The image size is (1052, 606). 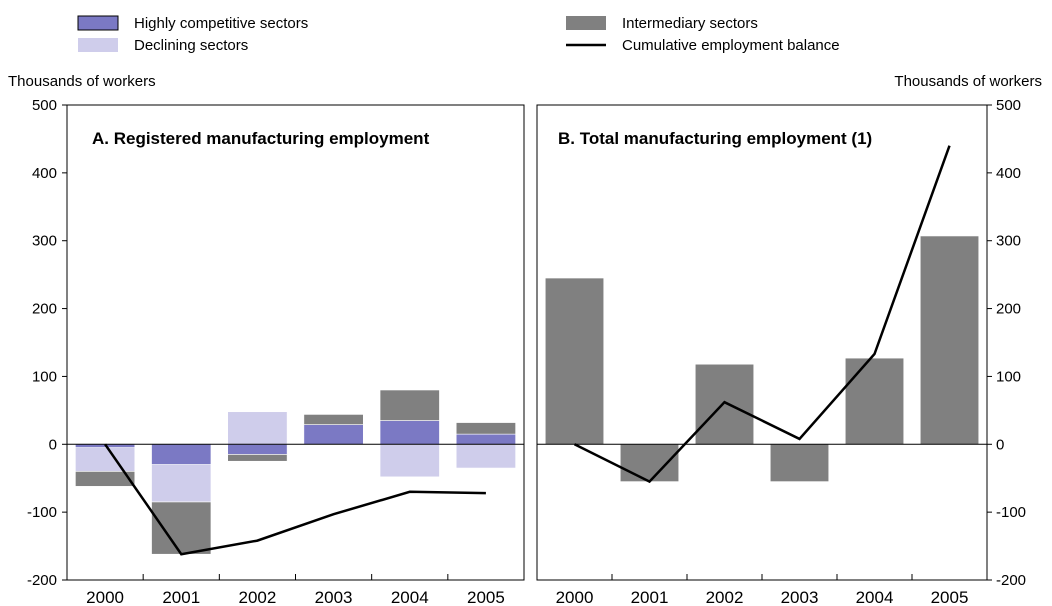 What do you see at coordinates (105, 459) in the screenshot?
I see `bar-declining-sectors-2000` at bounding box center [105, 459].